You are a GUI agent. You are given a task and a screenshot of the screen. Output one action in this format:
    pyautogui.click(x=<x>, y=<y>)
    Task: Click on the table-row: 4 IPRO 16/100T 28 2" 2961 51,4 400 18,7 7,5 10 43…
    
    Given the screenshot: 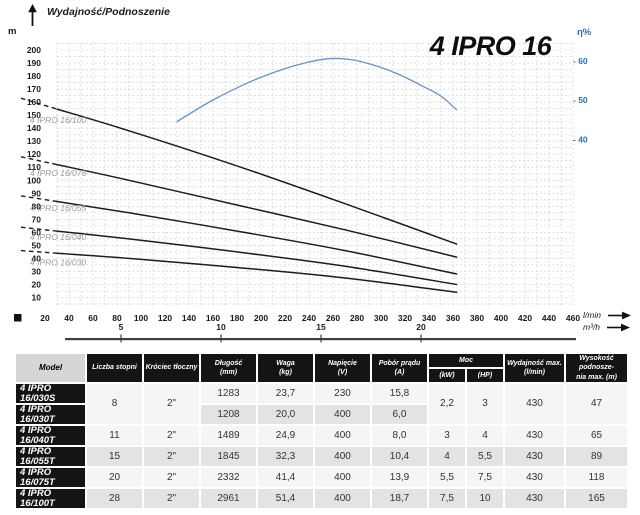 What is the action you would take?
    pyautogui.click(x=321, y=499)
    